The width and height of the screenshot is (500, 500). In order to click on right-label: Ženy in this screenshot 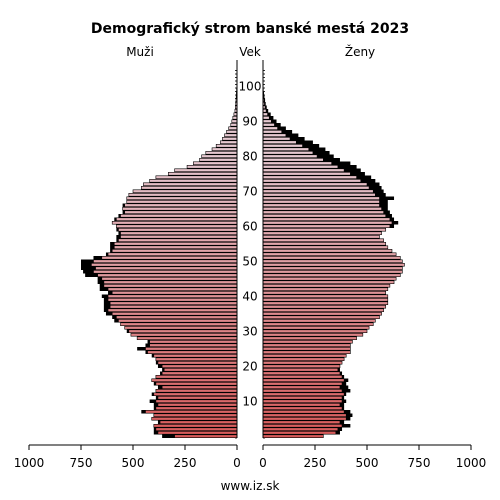, I will do `click(360, 51)`.